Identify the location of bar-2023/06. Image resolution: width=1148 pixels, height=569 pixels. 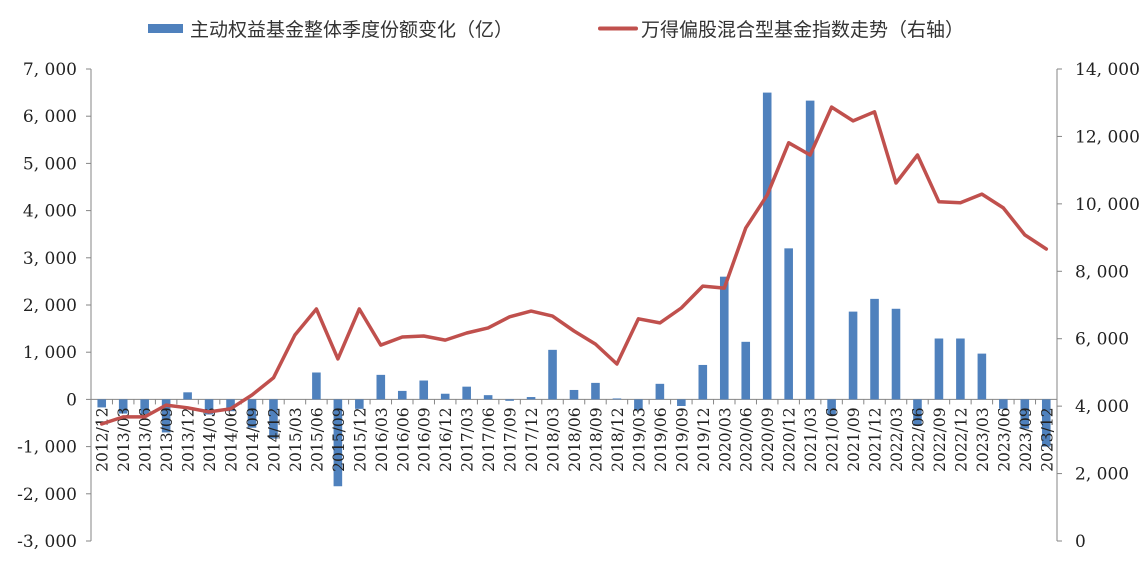
(1003, 404).